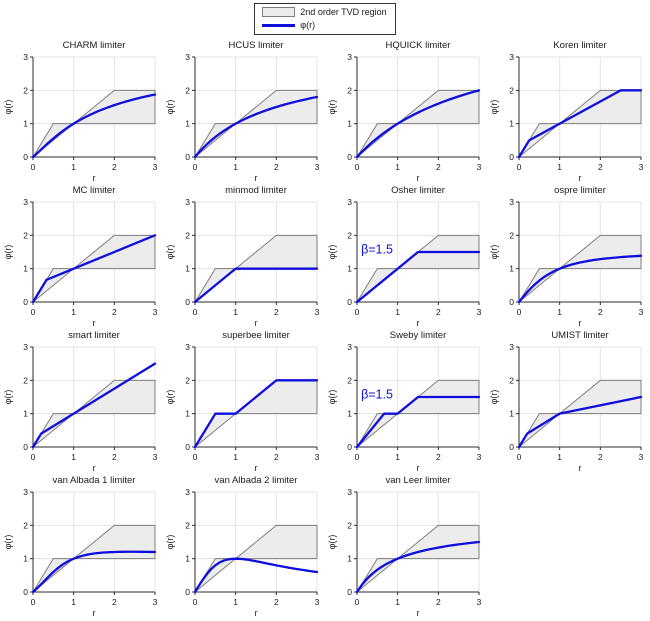 Image resolution: width=650 pixels, height=621 pixels. I want to click on subplot-superbee-limiter: 0 1 2 3 0 1 2 3 superbee limiter r φ(r), so click(242, 401).